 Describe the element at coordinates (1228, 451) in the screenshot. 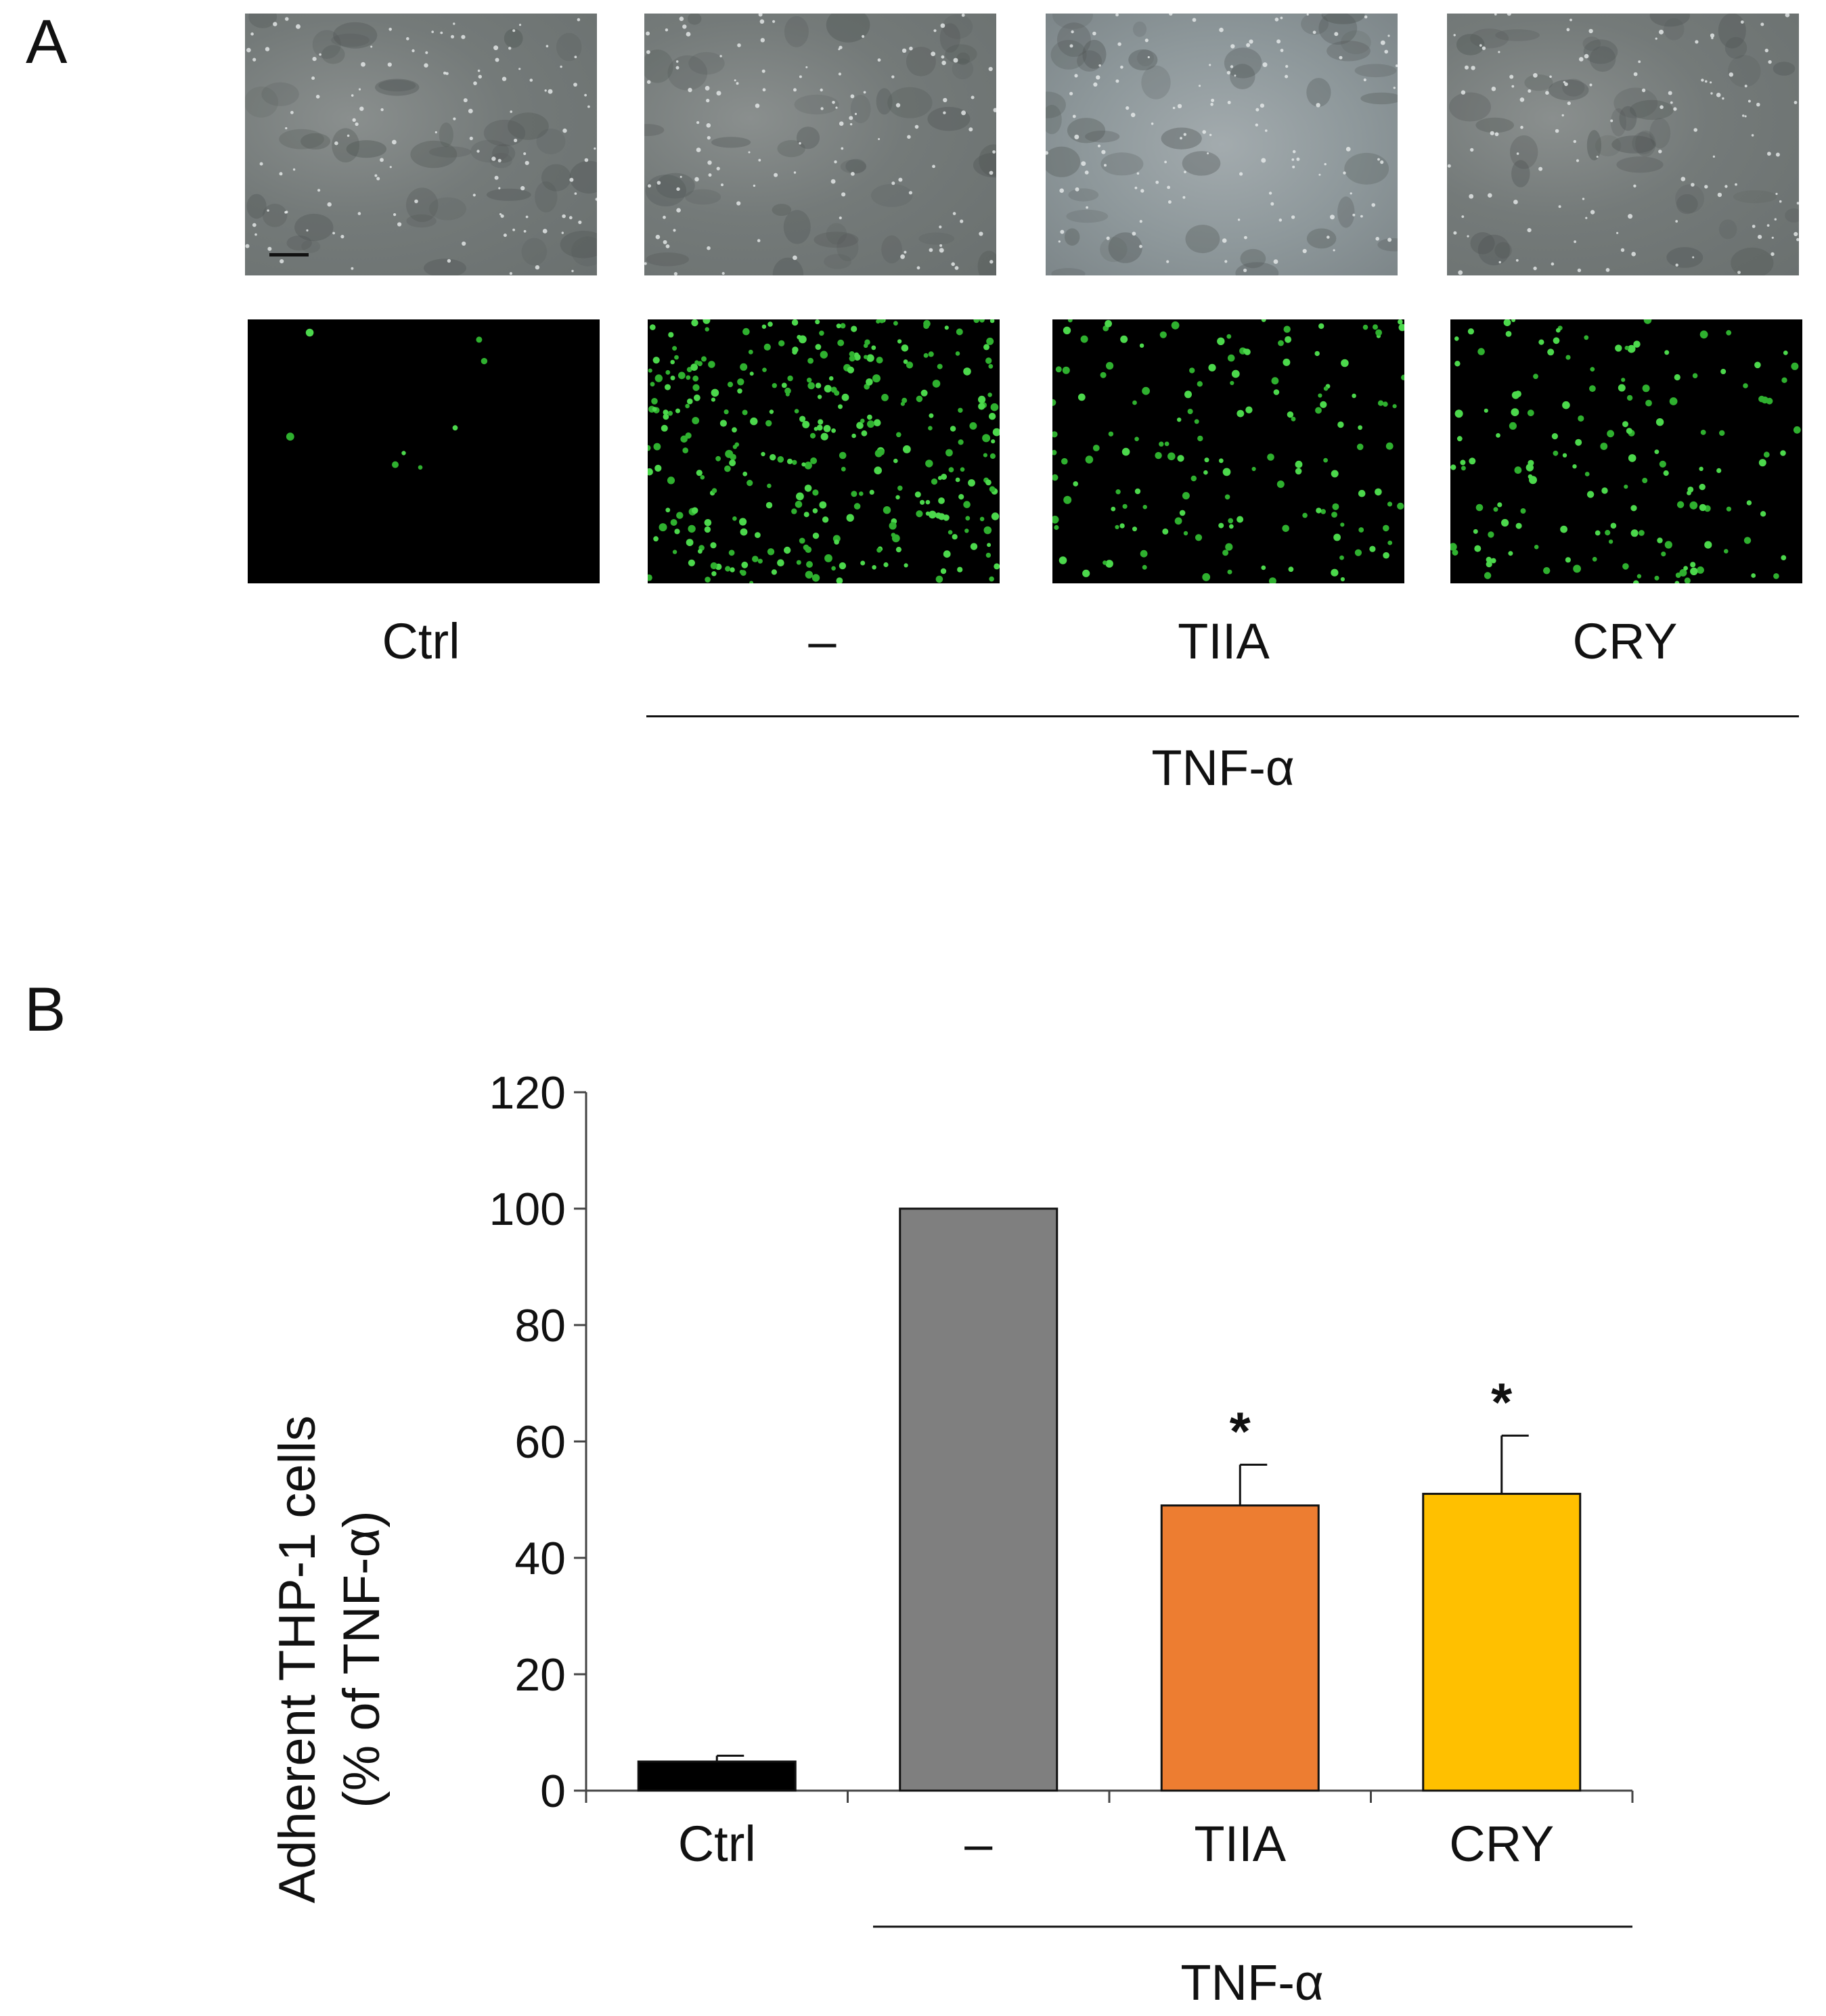

I see `fluorescence-image-tiia` at that location.